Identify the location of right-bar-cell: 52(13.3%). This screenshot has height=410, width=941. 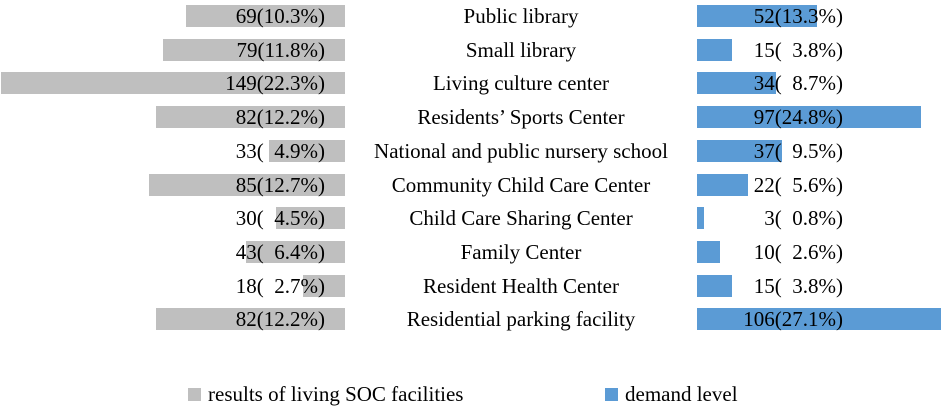
(819, 16).